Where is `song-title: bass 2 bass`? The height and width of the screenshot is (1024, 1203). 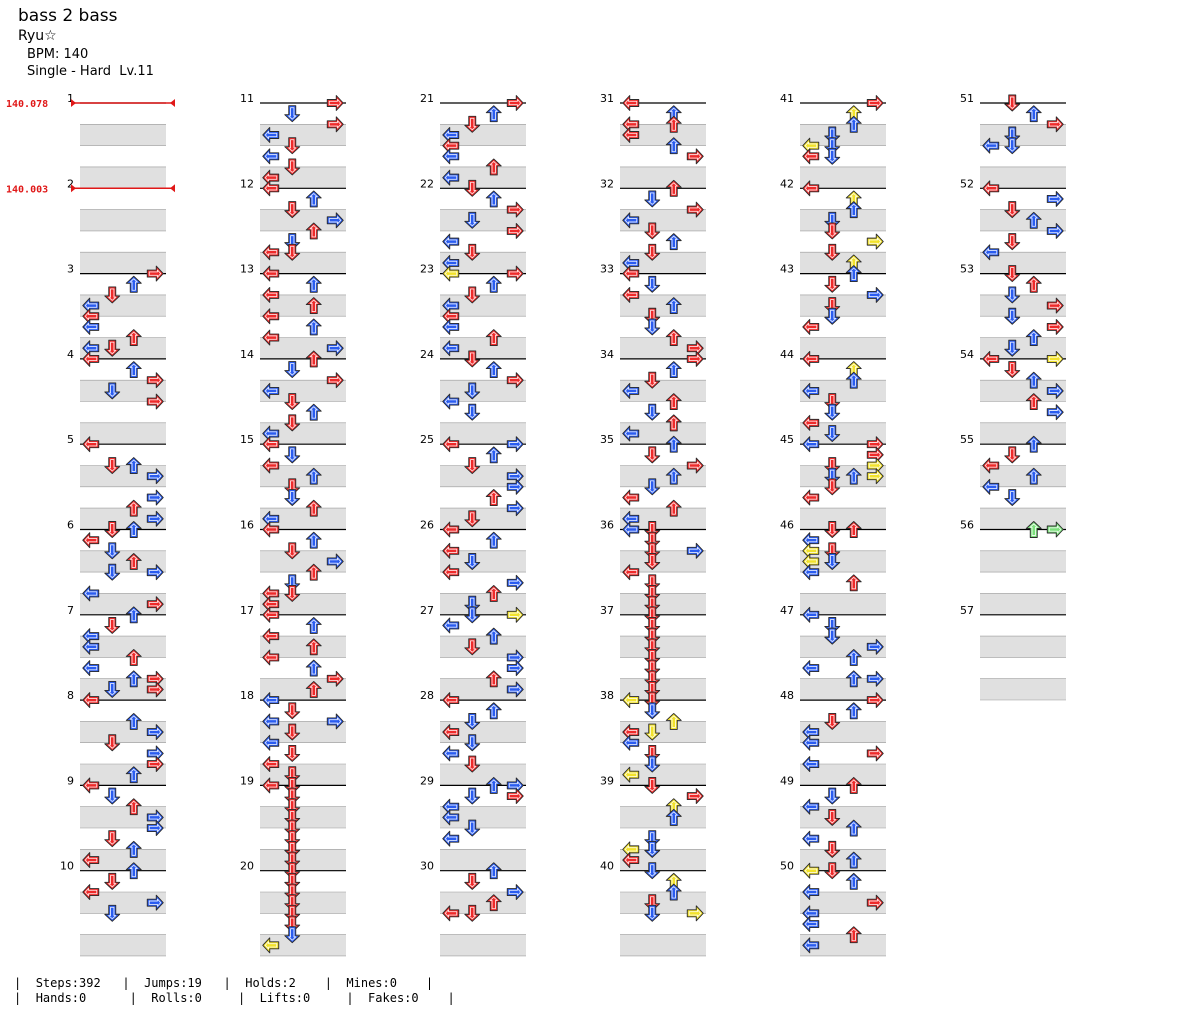
song-title: bass 2 bass is located at coordinates (68, 16).